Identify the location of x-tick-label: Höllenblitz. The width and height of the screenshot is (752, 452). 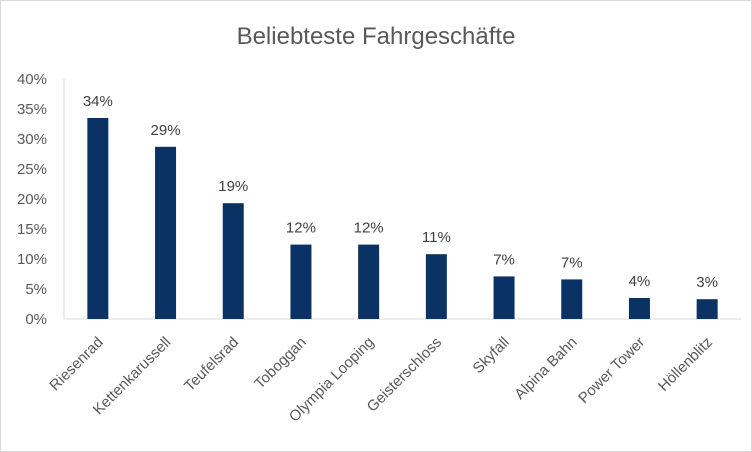
(685, 364).